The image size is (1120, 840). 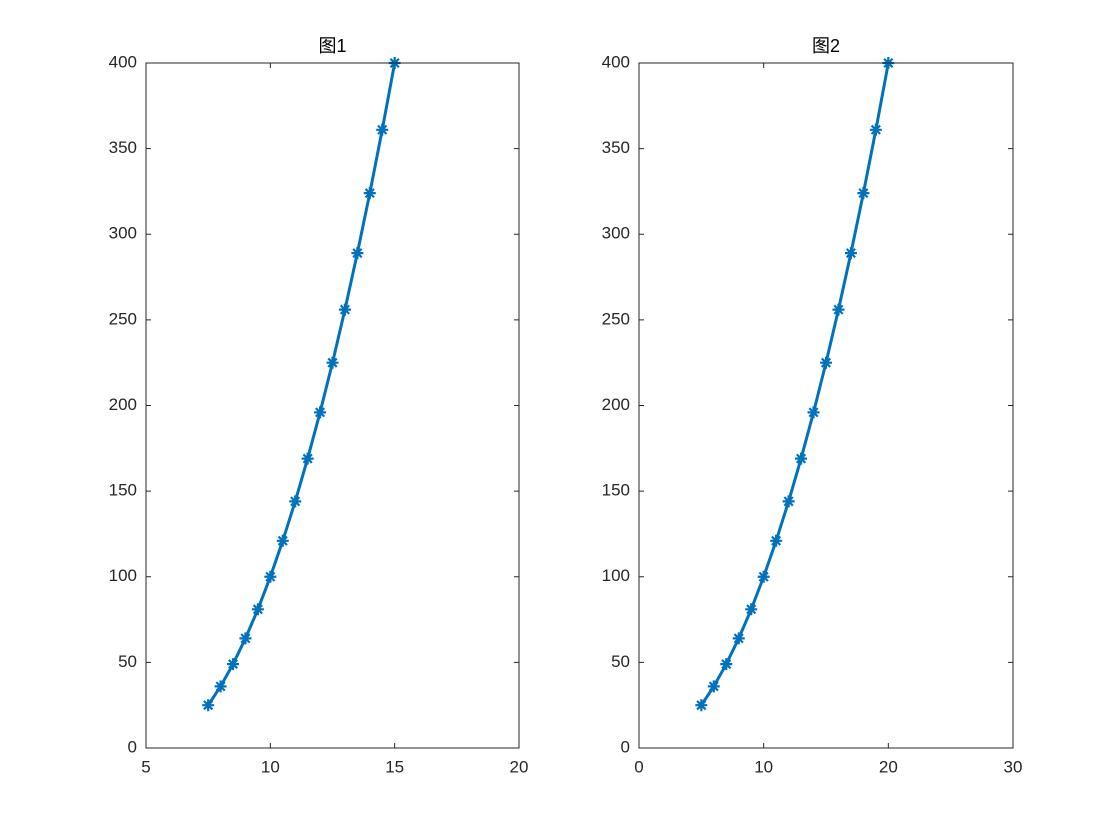 I want to click on x-tick-label: 0, so click(x=638, y=766).